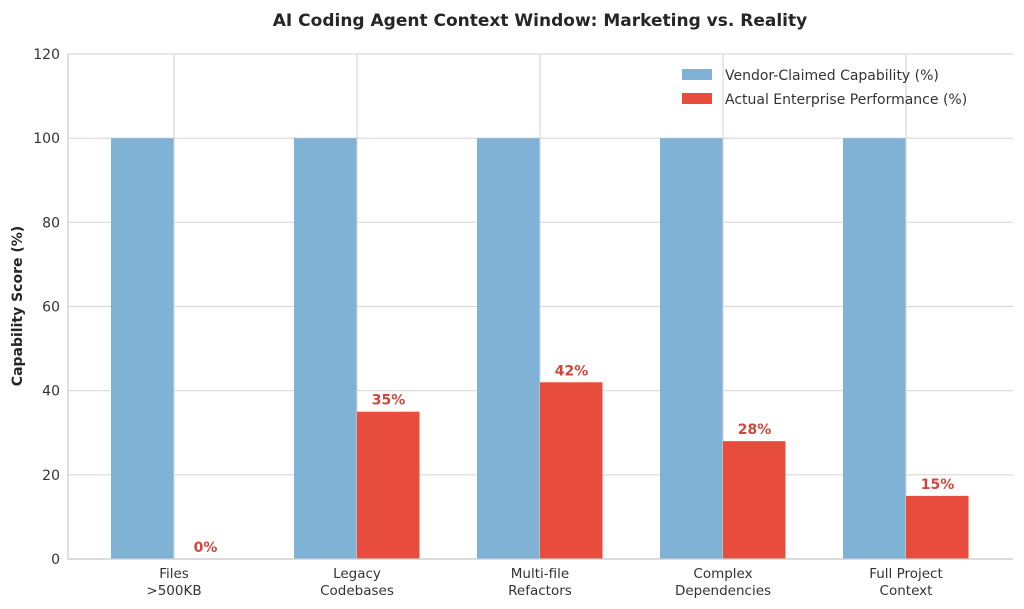 This screenshot has height=609, width=1024. Describe the element at coordinates (389, 401) in the screenshot. I see `bar-value-label: 35%` at that location.